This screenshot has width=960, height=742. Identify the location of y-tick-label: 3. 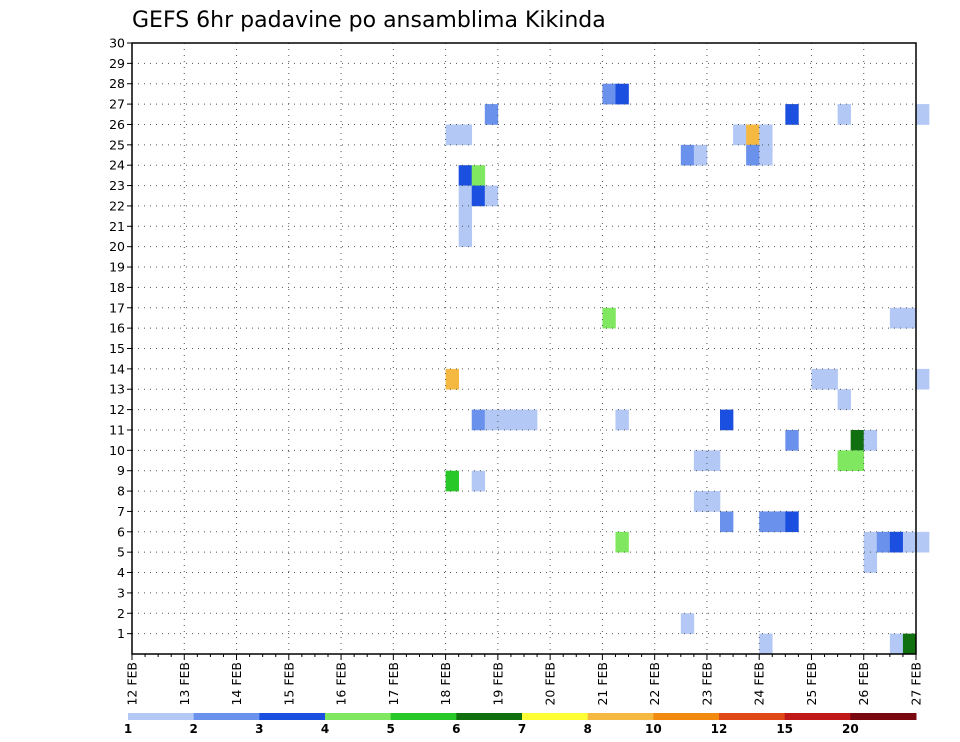
(121, 592).